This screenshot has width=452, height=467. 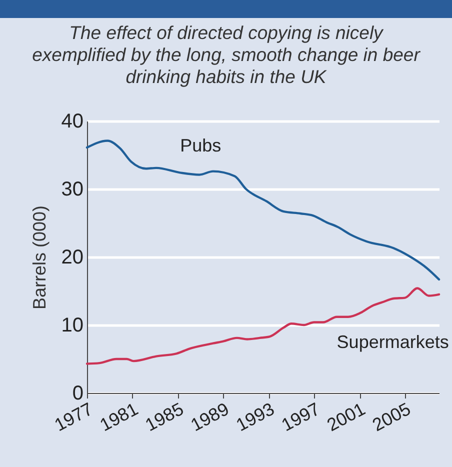 I want to click on y-tick-label: 10, so click(x=72, y=325).